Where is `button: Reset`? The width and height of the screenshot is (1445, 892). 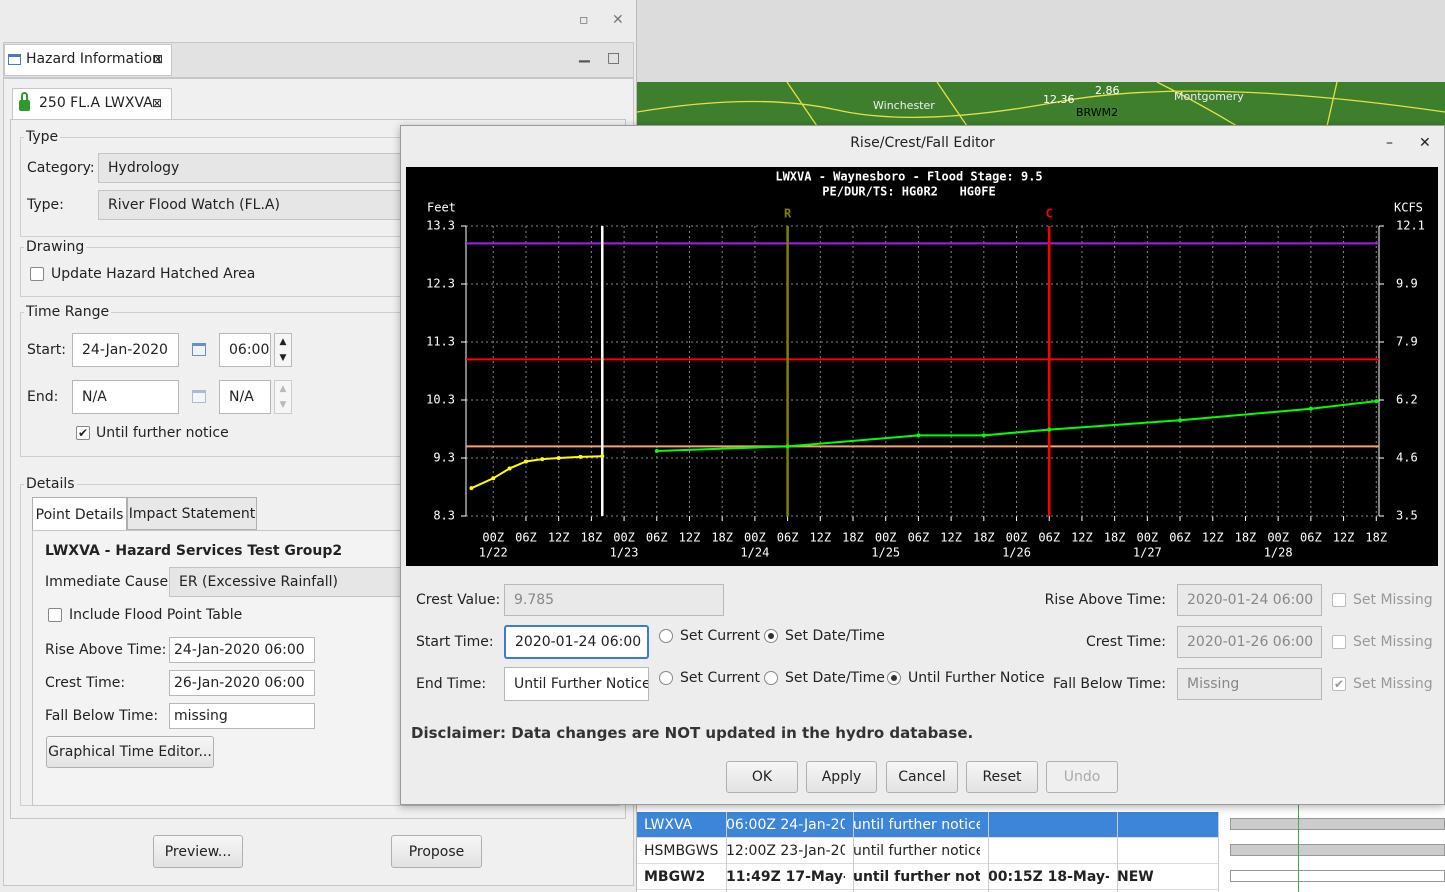
button: Reset is located at coordinates (1002, 777).